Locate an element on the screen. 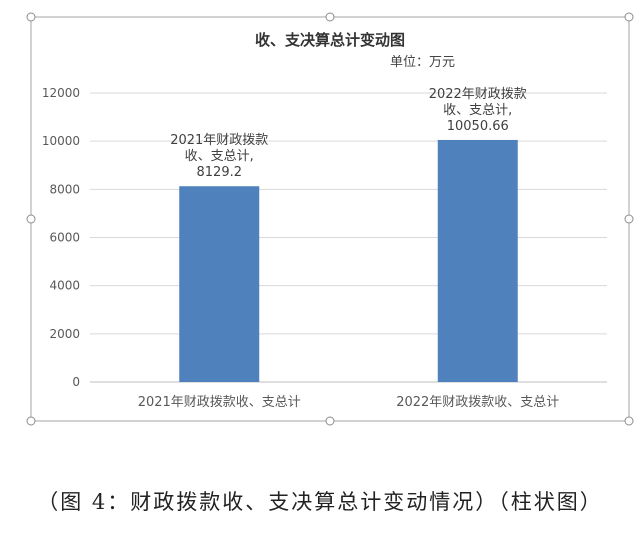  figure-caption: （图 4：财政拨款收、支决算总计变动情况）（柱状图） is located at coordinates (320, 502).